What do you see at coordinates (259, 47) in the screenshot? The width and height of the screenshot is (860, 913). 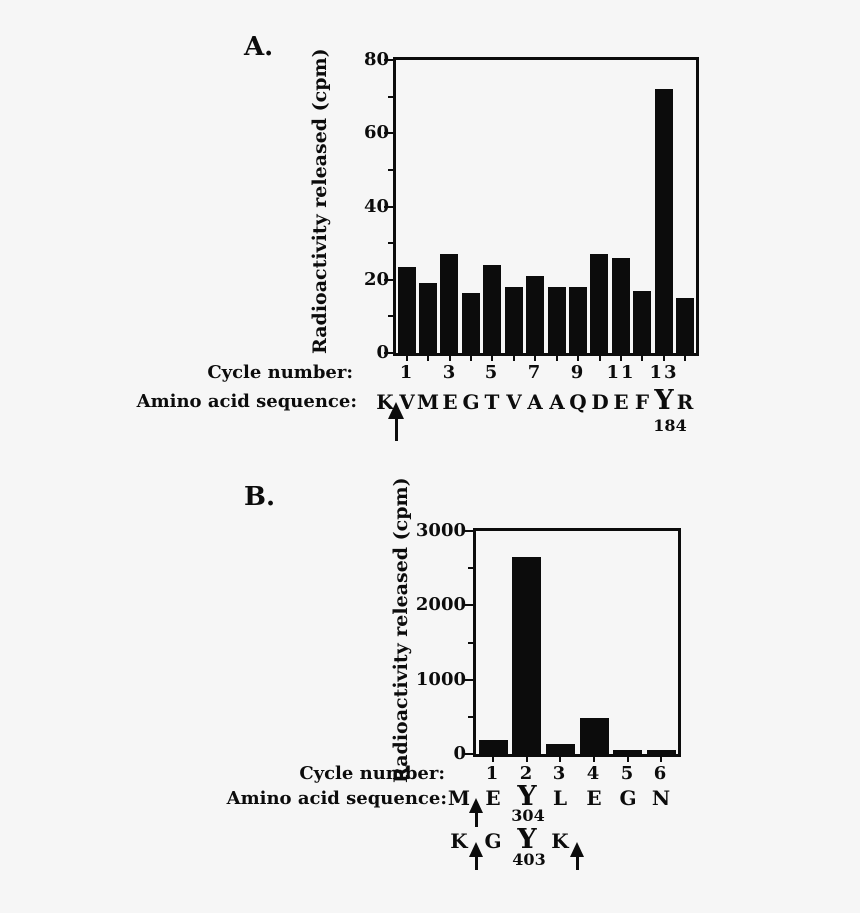 I see `panel-a-label: A.` at bounding box center [259, 47].